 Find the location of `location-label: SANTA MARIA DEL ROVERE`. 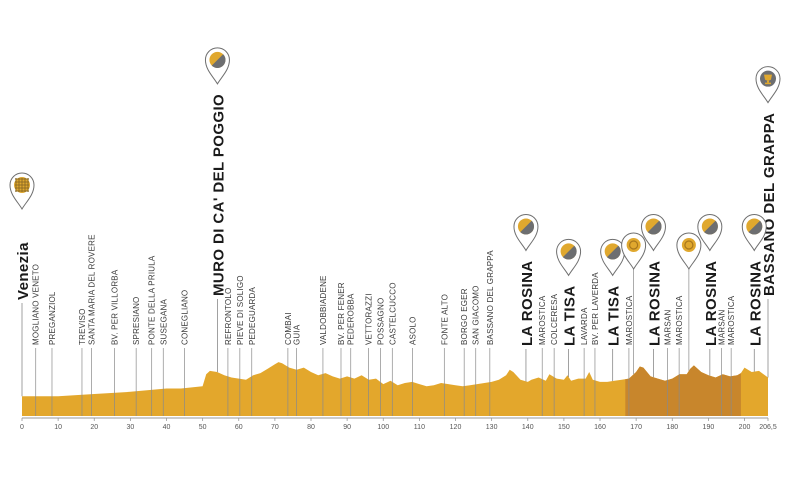

location-label: SANTA MARIA DEL ROVERE is located at coordinates (91, 289).